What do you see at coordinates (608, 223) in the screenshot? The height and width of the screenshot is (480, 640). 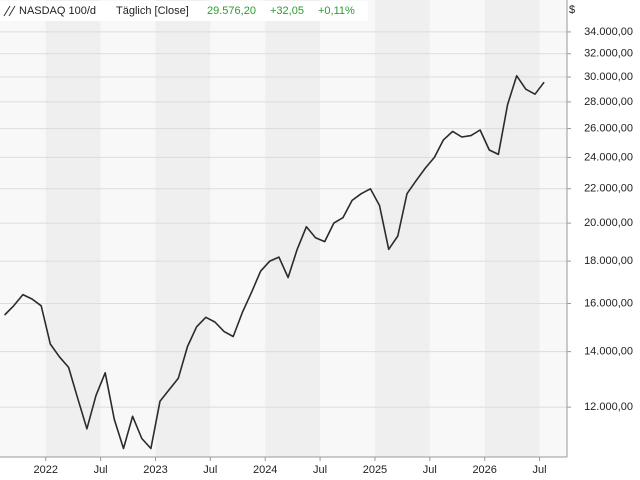 I see `y-tick-label: 20.000,00` at bounding box center [608, 223].